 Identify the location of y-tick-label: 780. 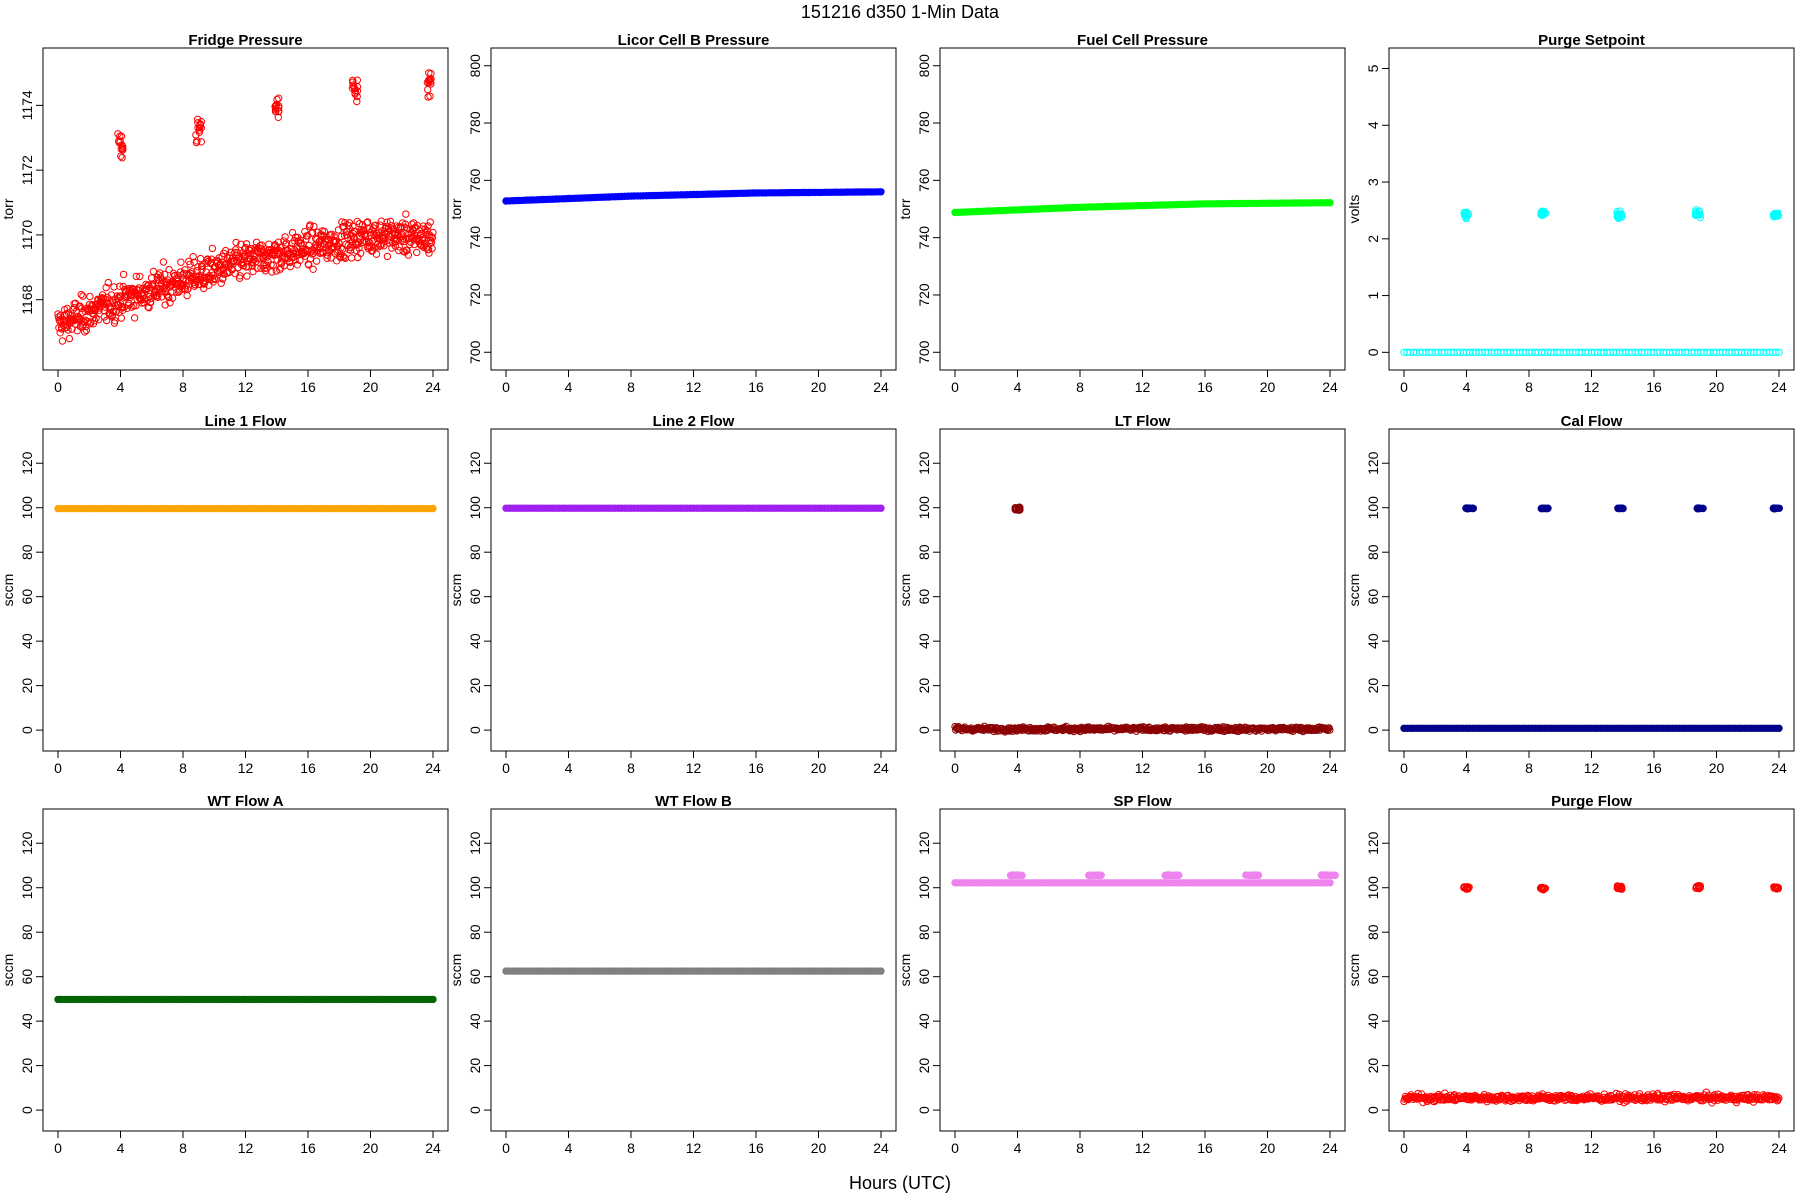
(475, 123).